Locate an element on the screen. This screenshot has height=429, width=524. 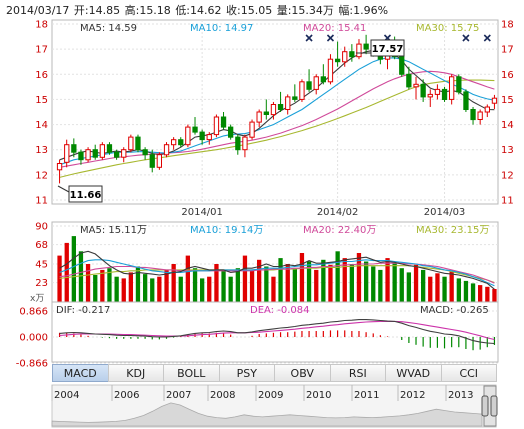
high-price-callout: 17.57 is located at coordinates (380, 48).